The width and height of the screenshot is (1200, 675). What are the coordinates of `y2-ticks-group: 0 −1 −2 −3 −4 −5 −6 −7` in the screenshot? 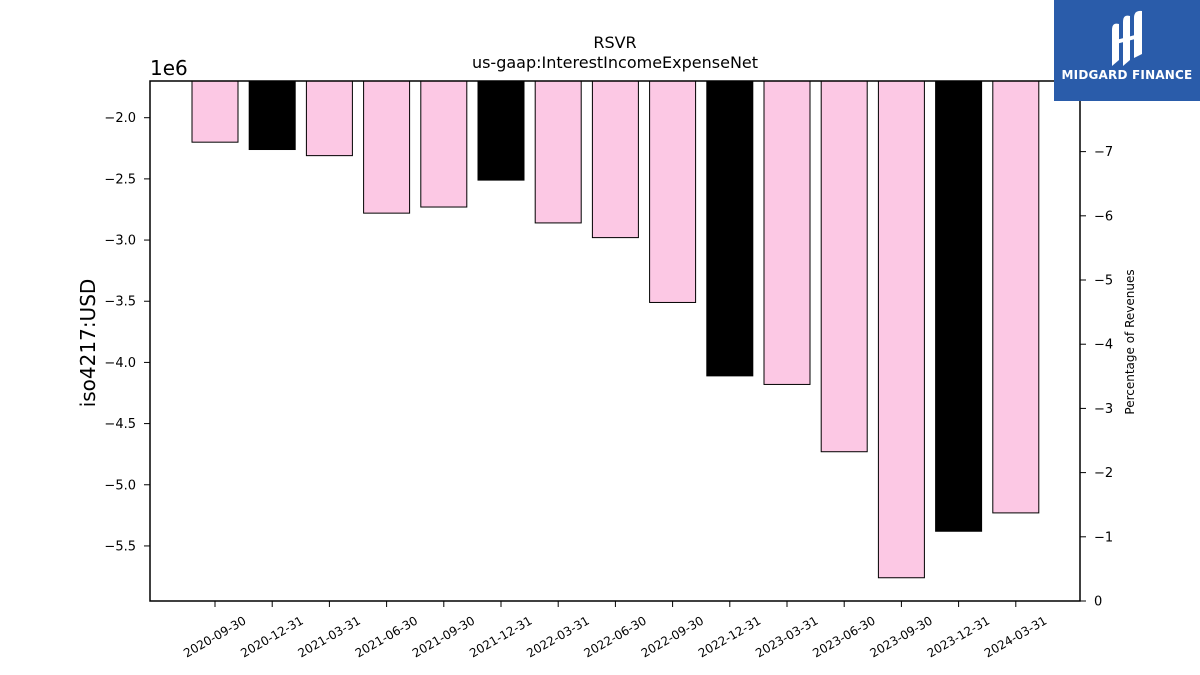 It's located at (1096, 377).